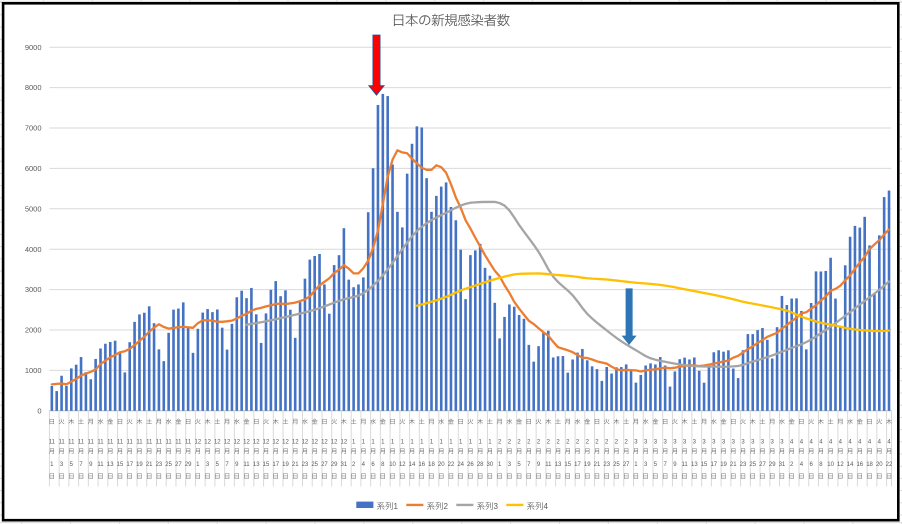  What do you see at coordinates (377, 506) in the screenshot?
I see `legend-item-系列1: 1` at bounding box center [377, 506].